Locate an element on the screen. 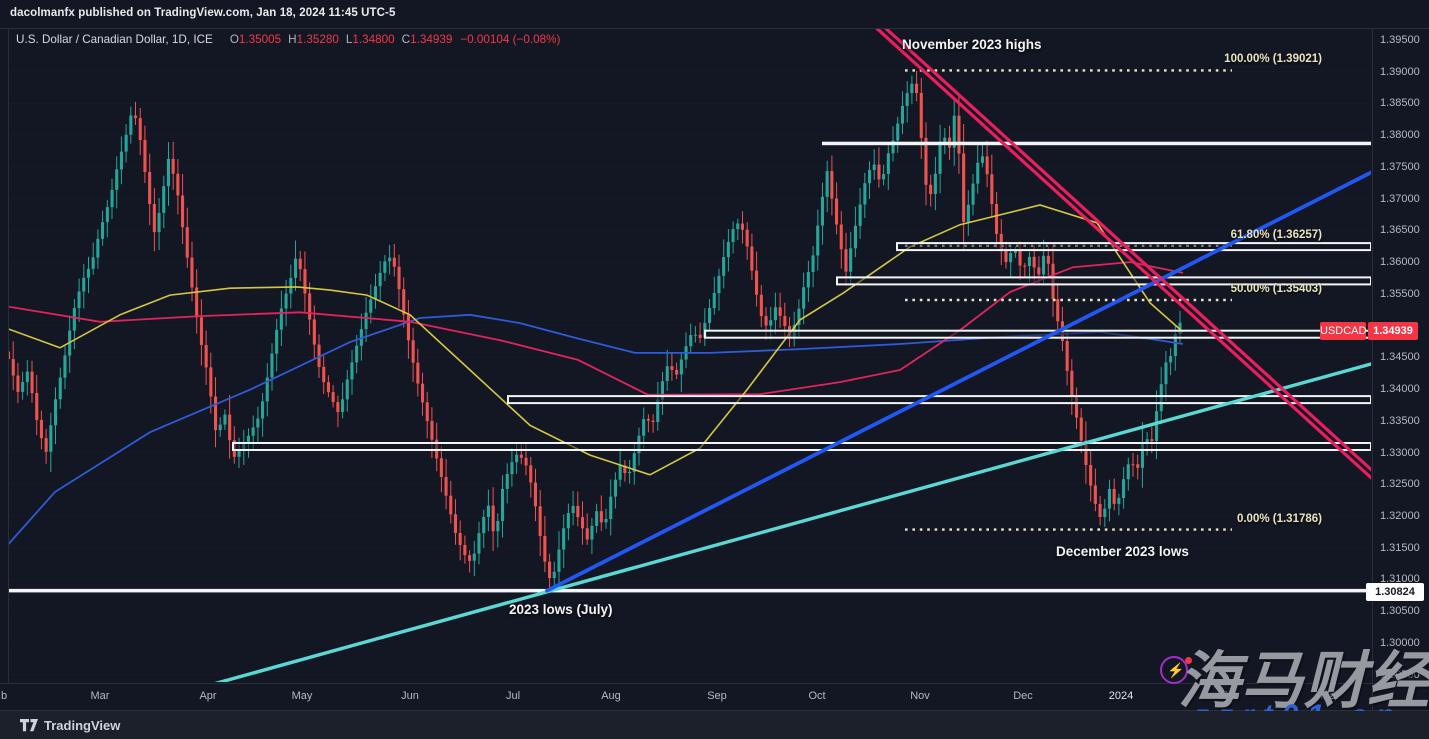  time-axis-label: b is located at coordinates (4, 696).